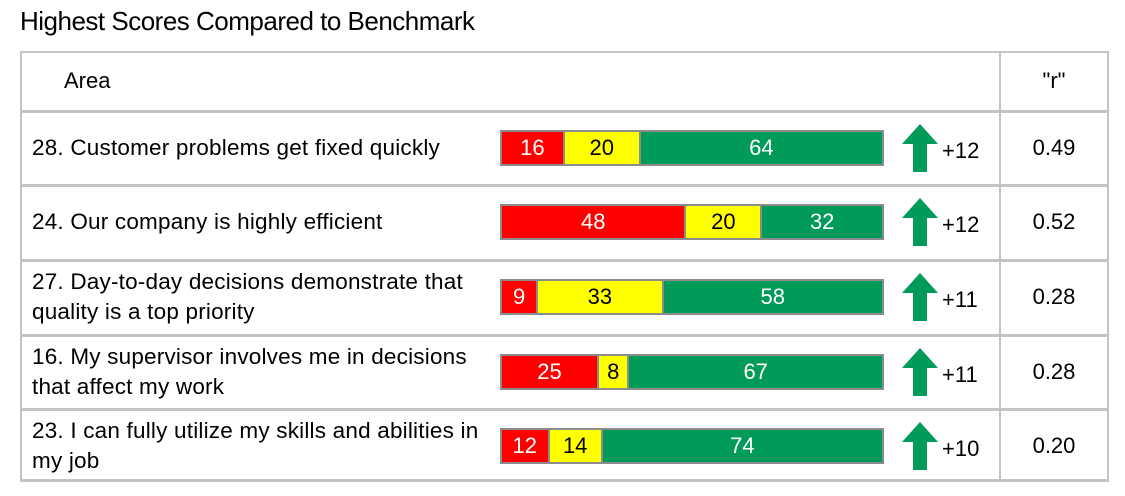  Describe the element at coordinates (612, 372) in the screenshot. I see `neutral-segment: 8` at that location.